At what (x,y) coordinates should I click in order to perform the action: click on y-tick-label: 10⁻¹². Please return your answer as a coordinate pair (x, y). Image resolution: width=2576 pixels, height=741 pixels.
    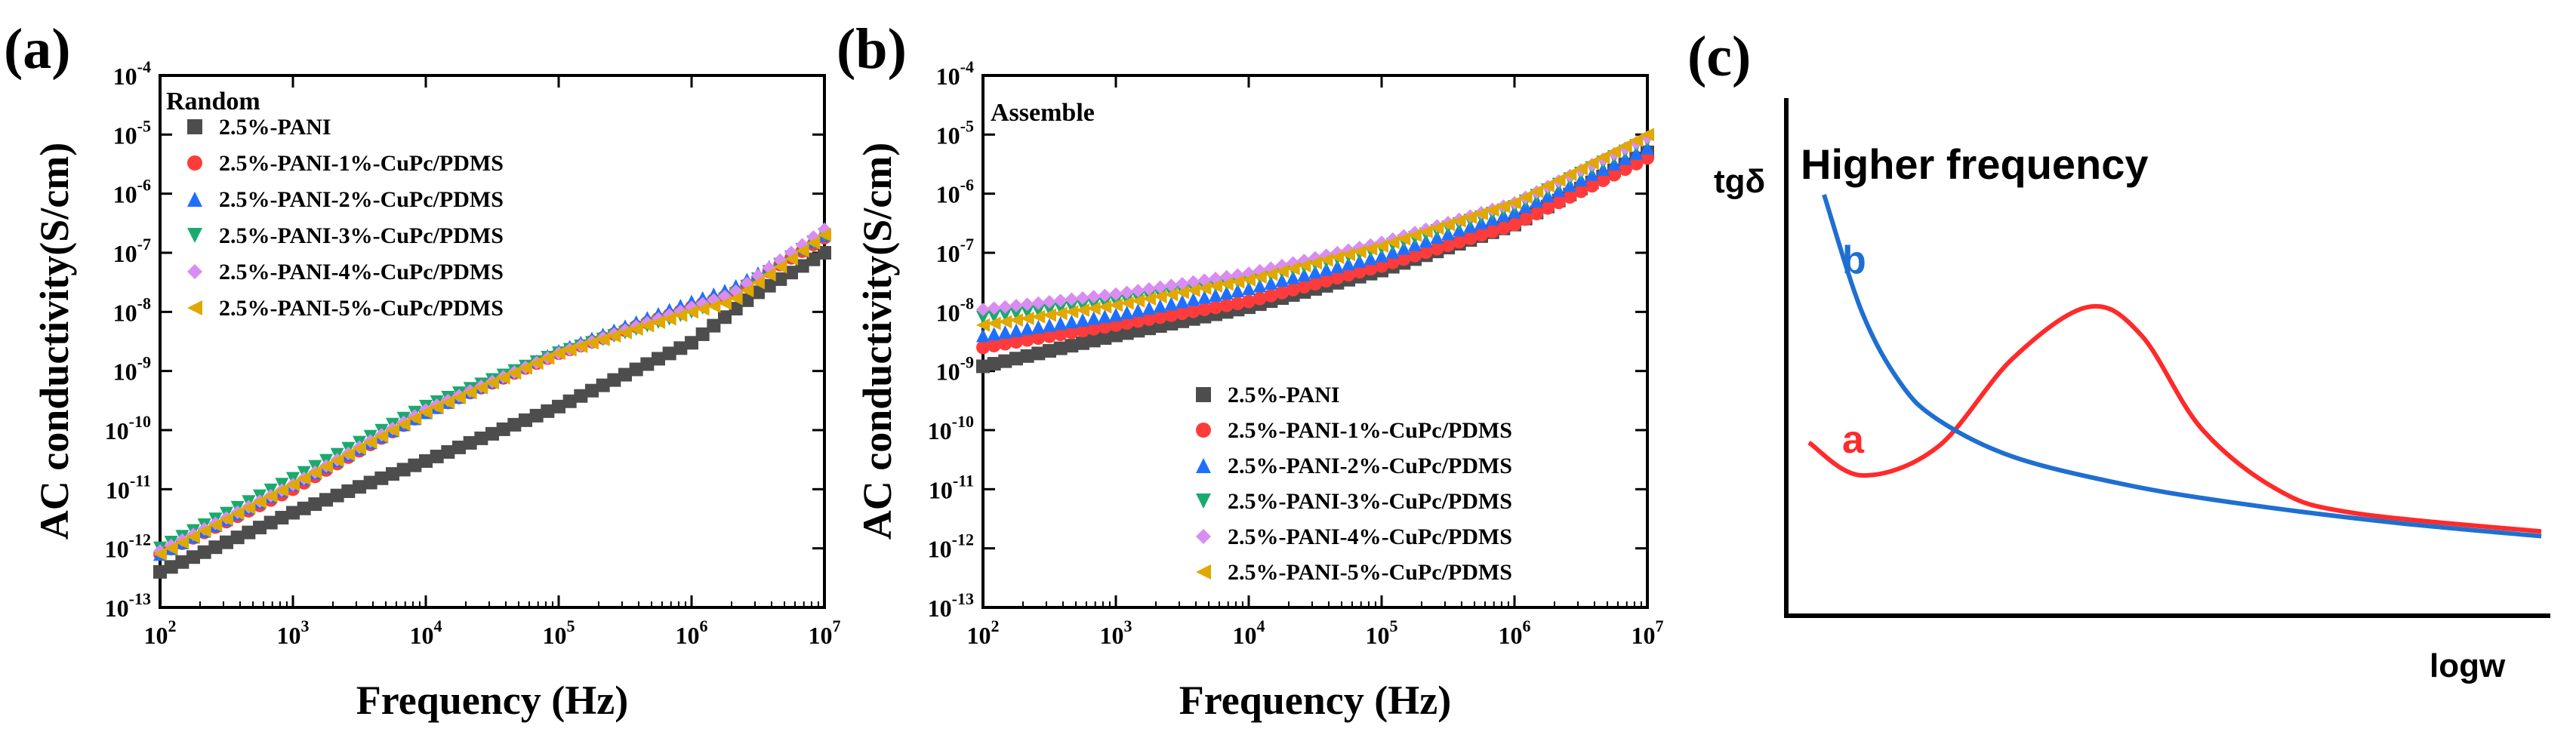
    Looking at the image, I should click on (128, 546).